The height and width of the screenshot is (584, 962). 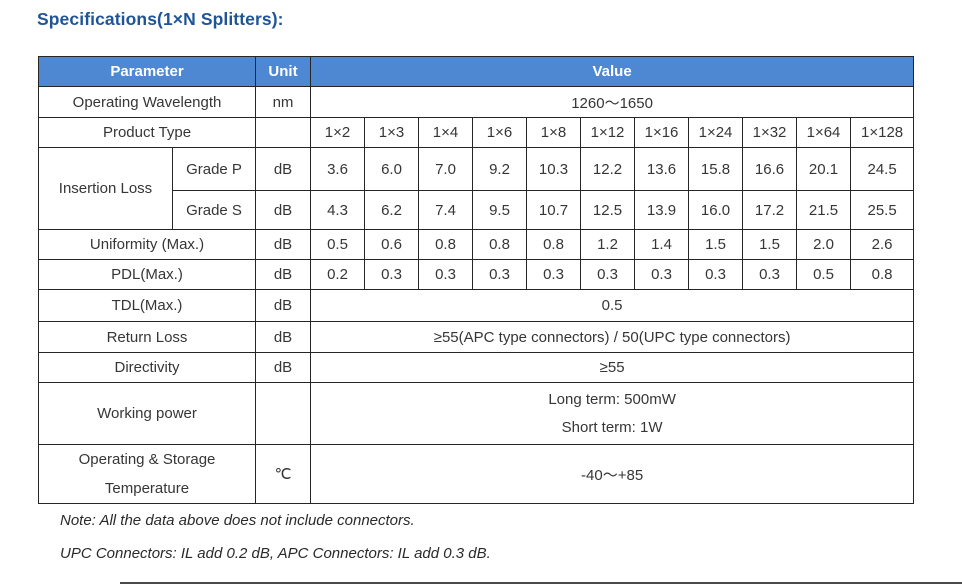 I want to click on temperature-label-line2: Temperature, so click(x=147, y=488).